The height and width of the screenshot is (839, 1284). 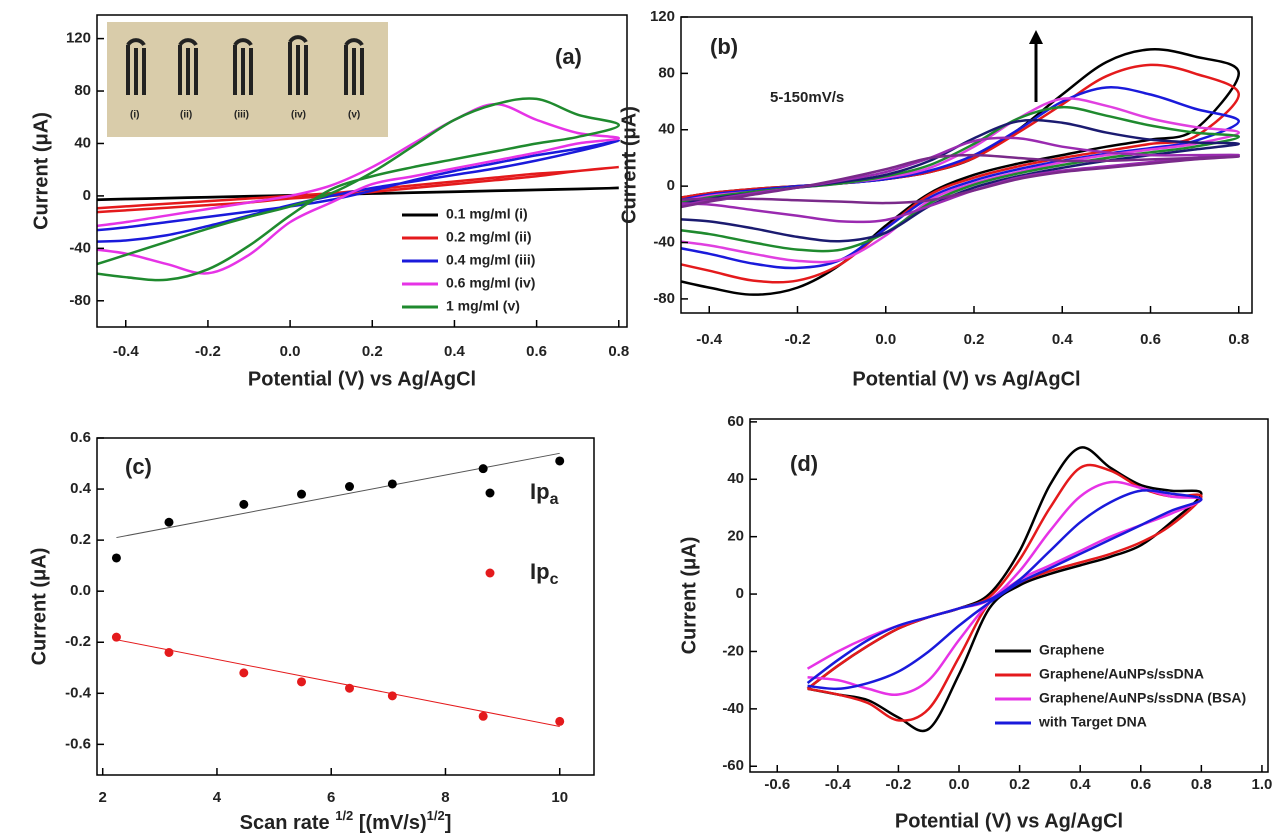 What do you see at coordinates (733, 650) in the screenshot?
I see `y-tick-label: -20` at bounding box center [733, 650].